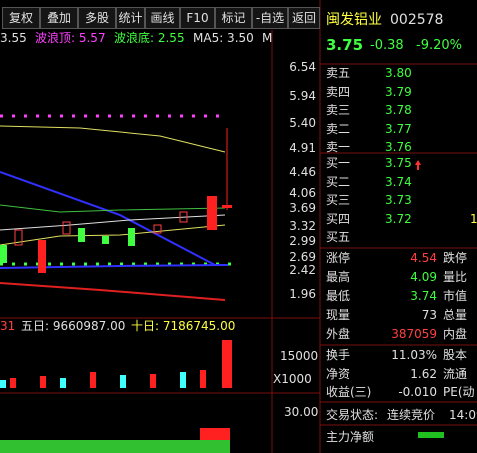  What do you see at coordinates (302, 226) in the screenshot?
I see `price-axis-label: 3.32` at bounding box center [302, 226].